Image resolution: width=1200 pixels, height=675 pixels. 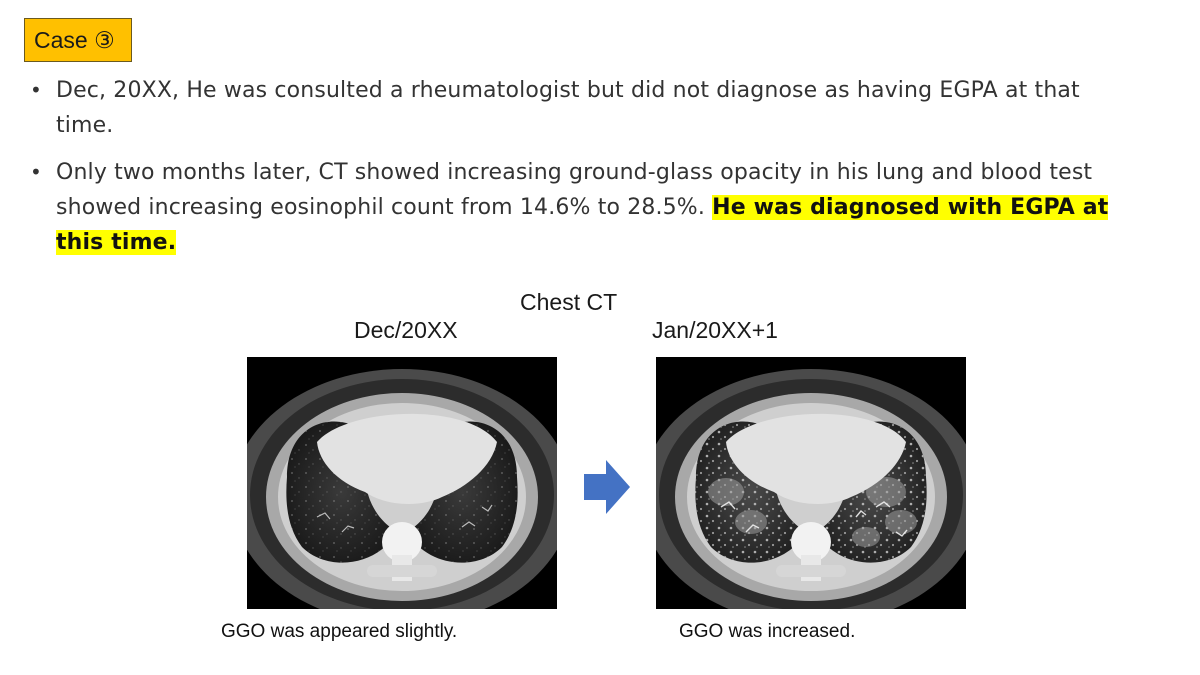 What do you see at coordinates (402, 483) in the screenshot?
I see `ct-scan-december` at bounding box center [402, 483].